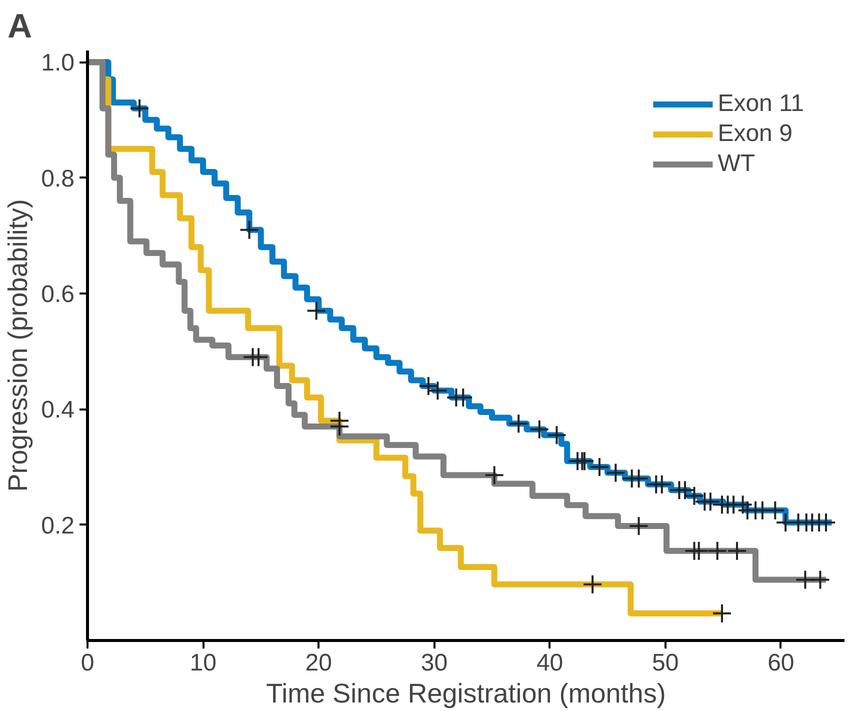  Describe the element at coordinates (781, 663) in the screenshot. I see `x-tick-label: 60` at that location.